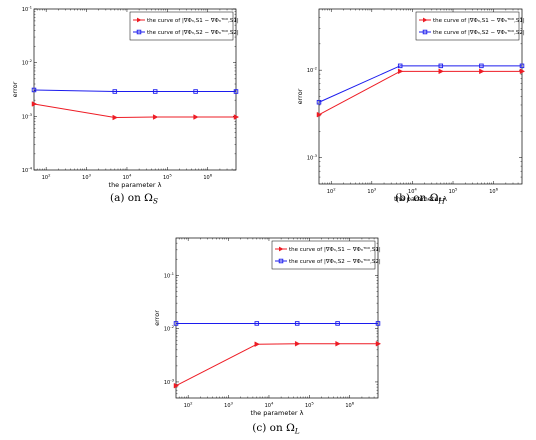  What do you see at coordinates (276, 429) in the screenshot?
I see `panel-caption: (c) on ΩL` at bounding box center [276, 429].